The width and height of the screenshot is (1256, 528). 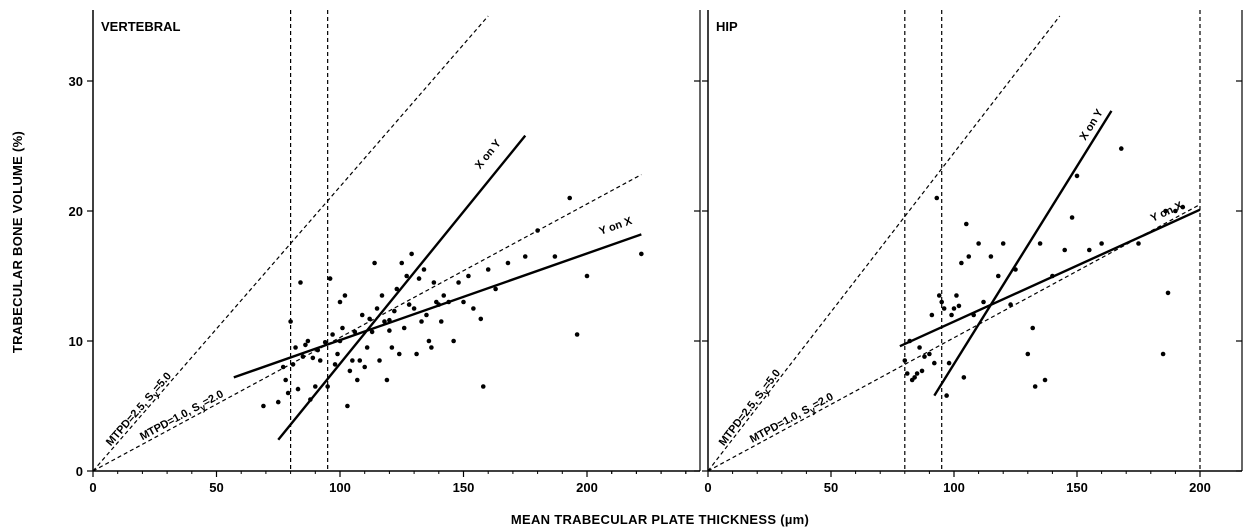 I want to click on reference-label-value: =5.0, so click(x=162, y=382).